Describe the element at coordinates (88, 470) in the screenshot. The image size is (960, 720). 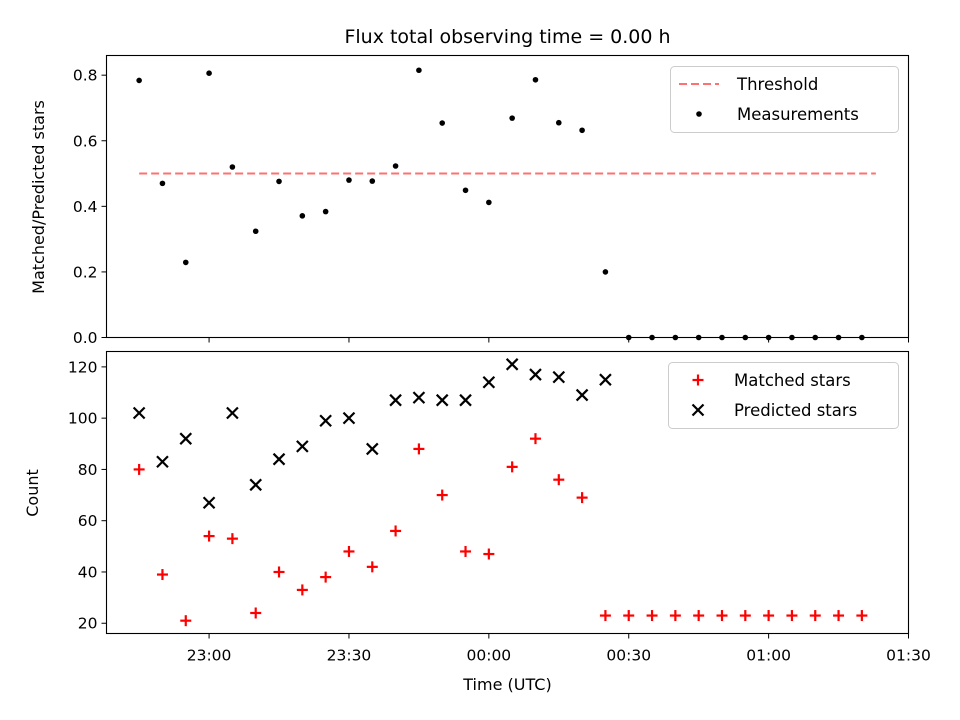
I see `y-tick-label: 80` at that location.